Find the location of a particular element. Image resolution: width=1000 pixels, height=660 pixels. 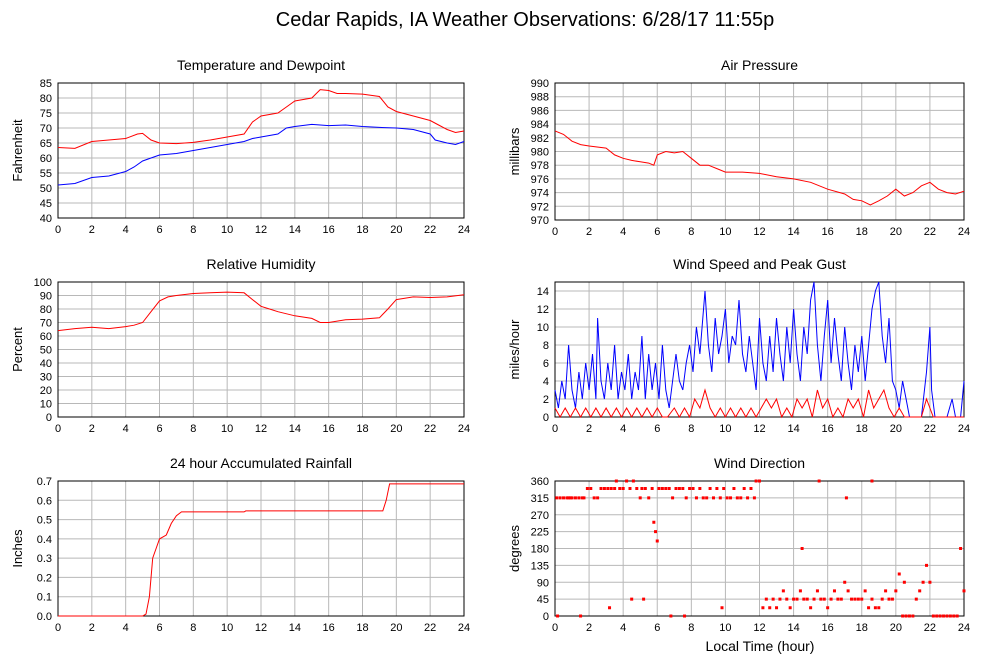

wind-plot-frame is located at coordinates (759, 349).